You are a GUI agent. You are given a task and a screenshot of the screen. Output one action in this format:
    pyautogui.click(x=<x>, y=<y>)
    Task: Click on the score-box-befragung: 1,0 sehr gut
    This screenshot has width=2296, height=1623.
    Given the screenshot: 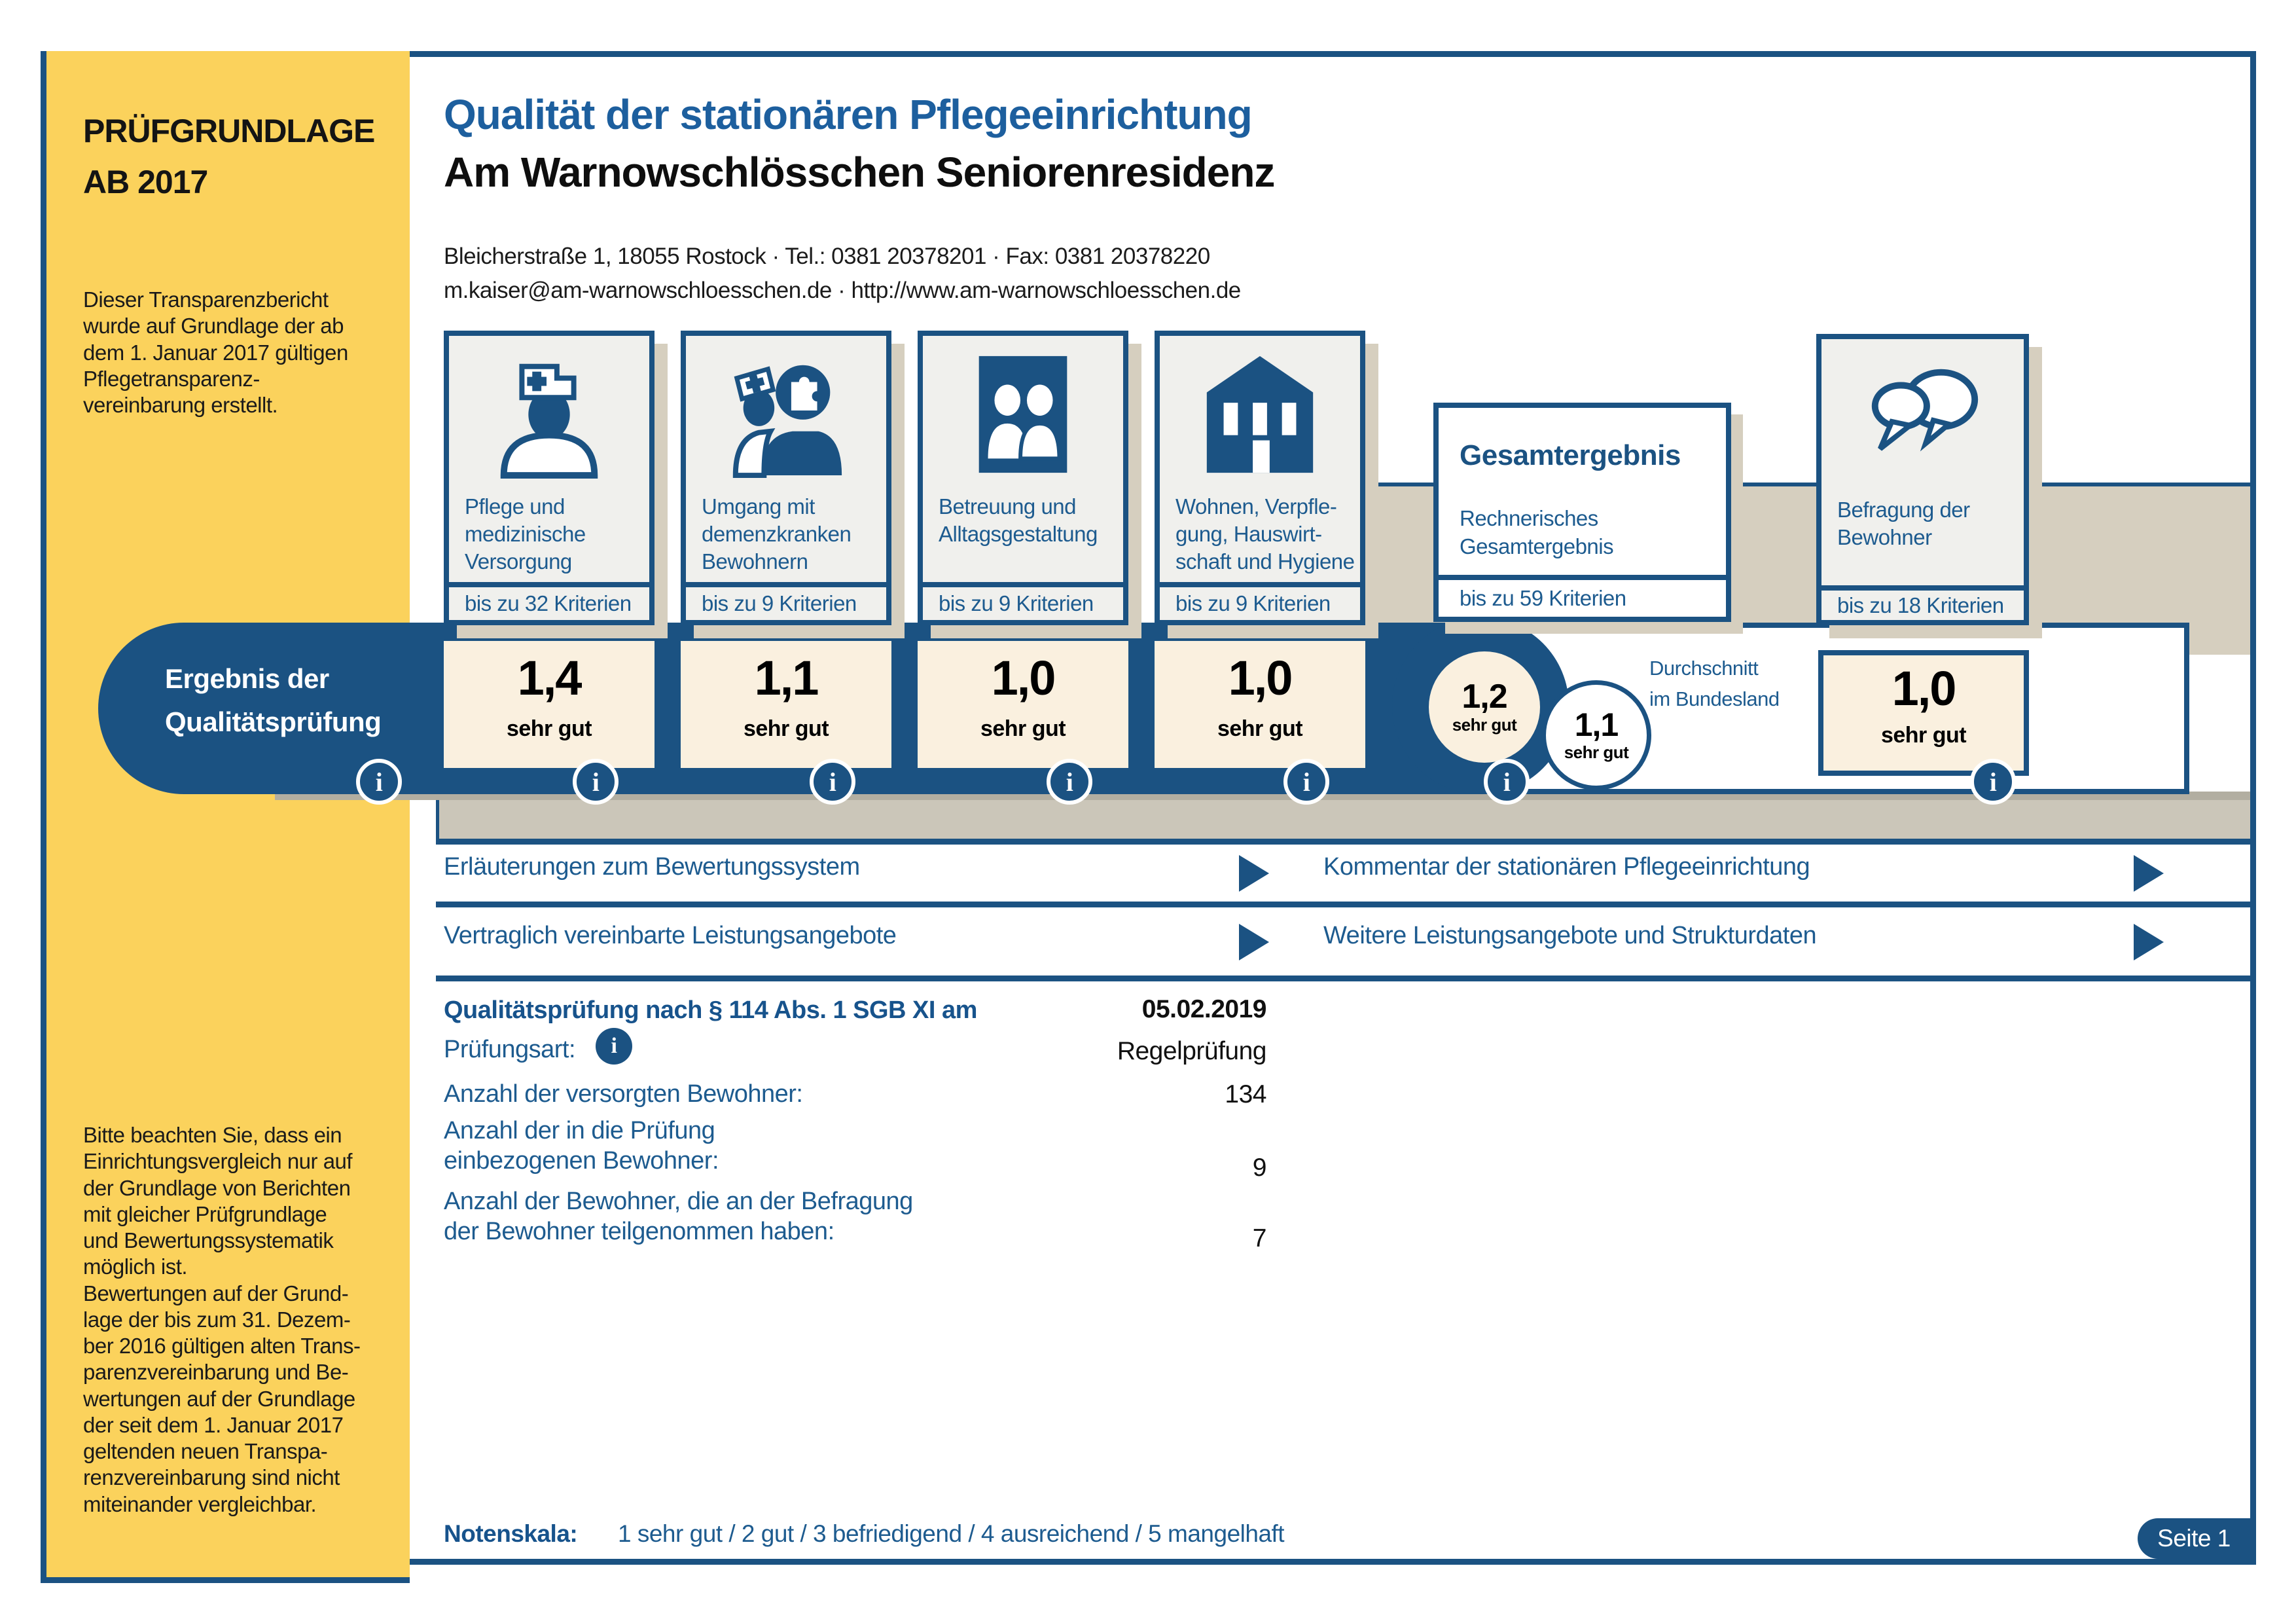 What is the action you would take?
    pyautogui.click(x=1923, y=713)
    